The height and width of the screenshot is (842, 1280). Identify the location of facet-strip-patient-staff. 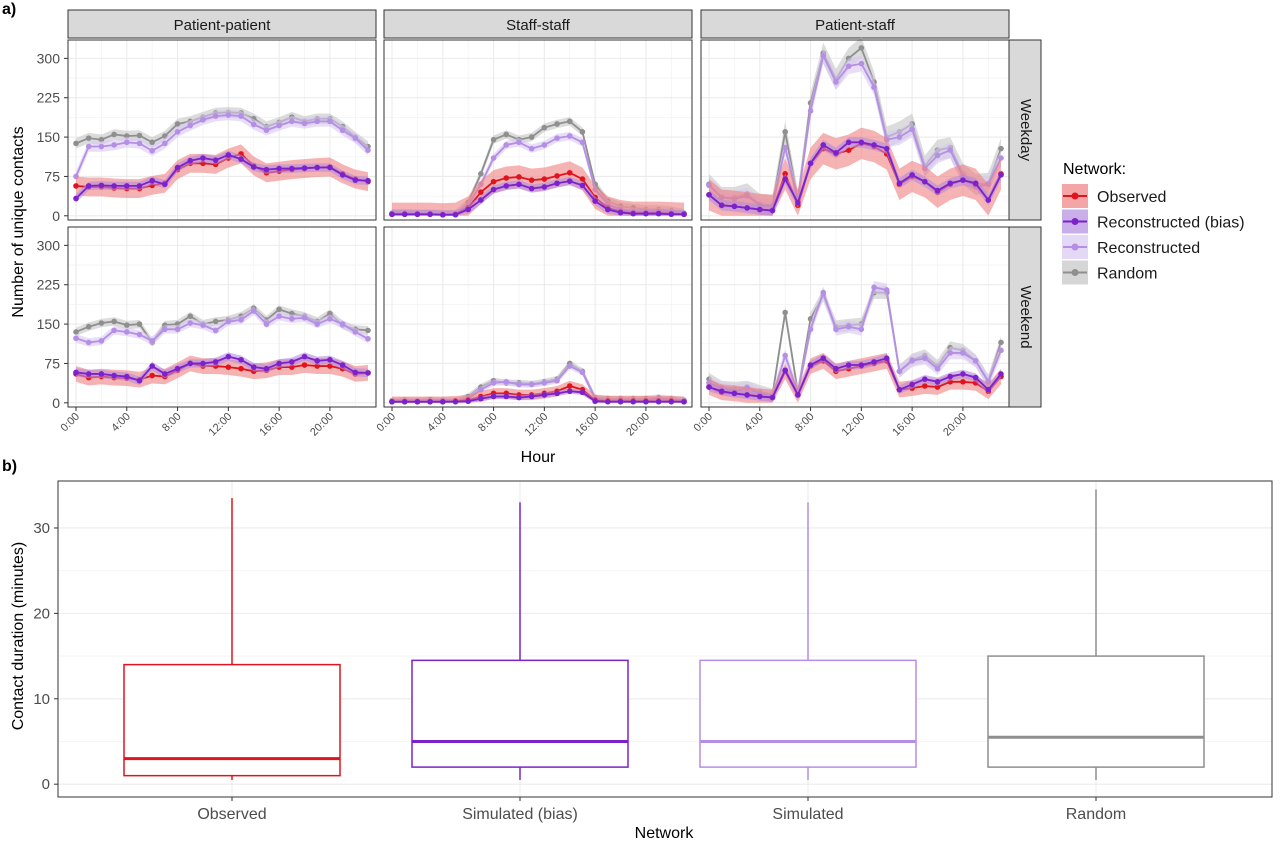
(855, 24).